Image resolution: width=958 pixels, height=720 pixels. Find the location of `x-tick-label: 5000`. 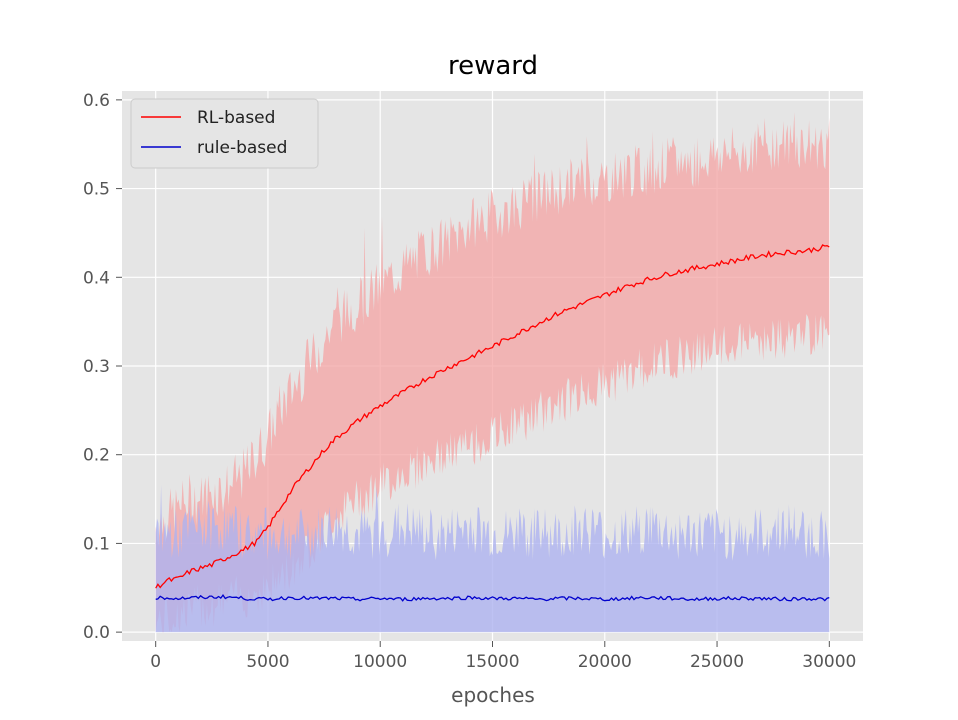

x-tick-label: 5000 is located at coordinates (267, 662).